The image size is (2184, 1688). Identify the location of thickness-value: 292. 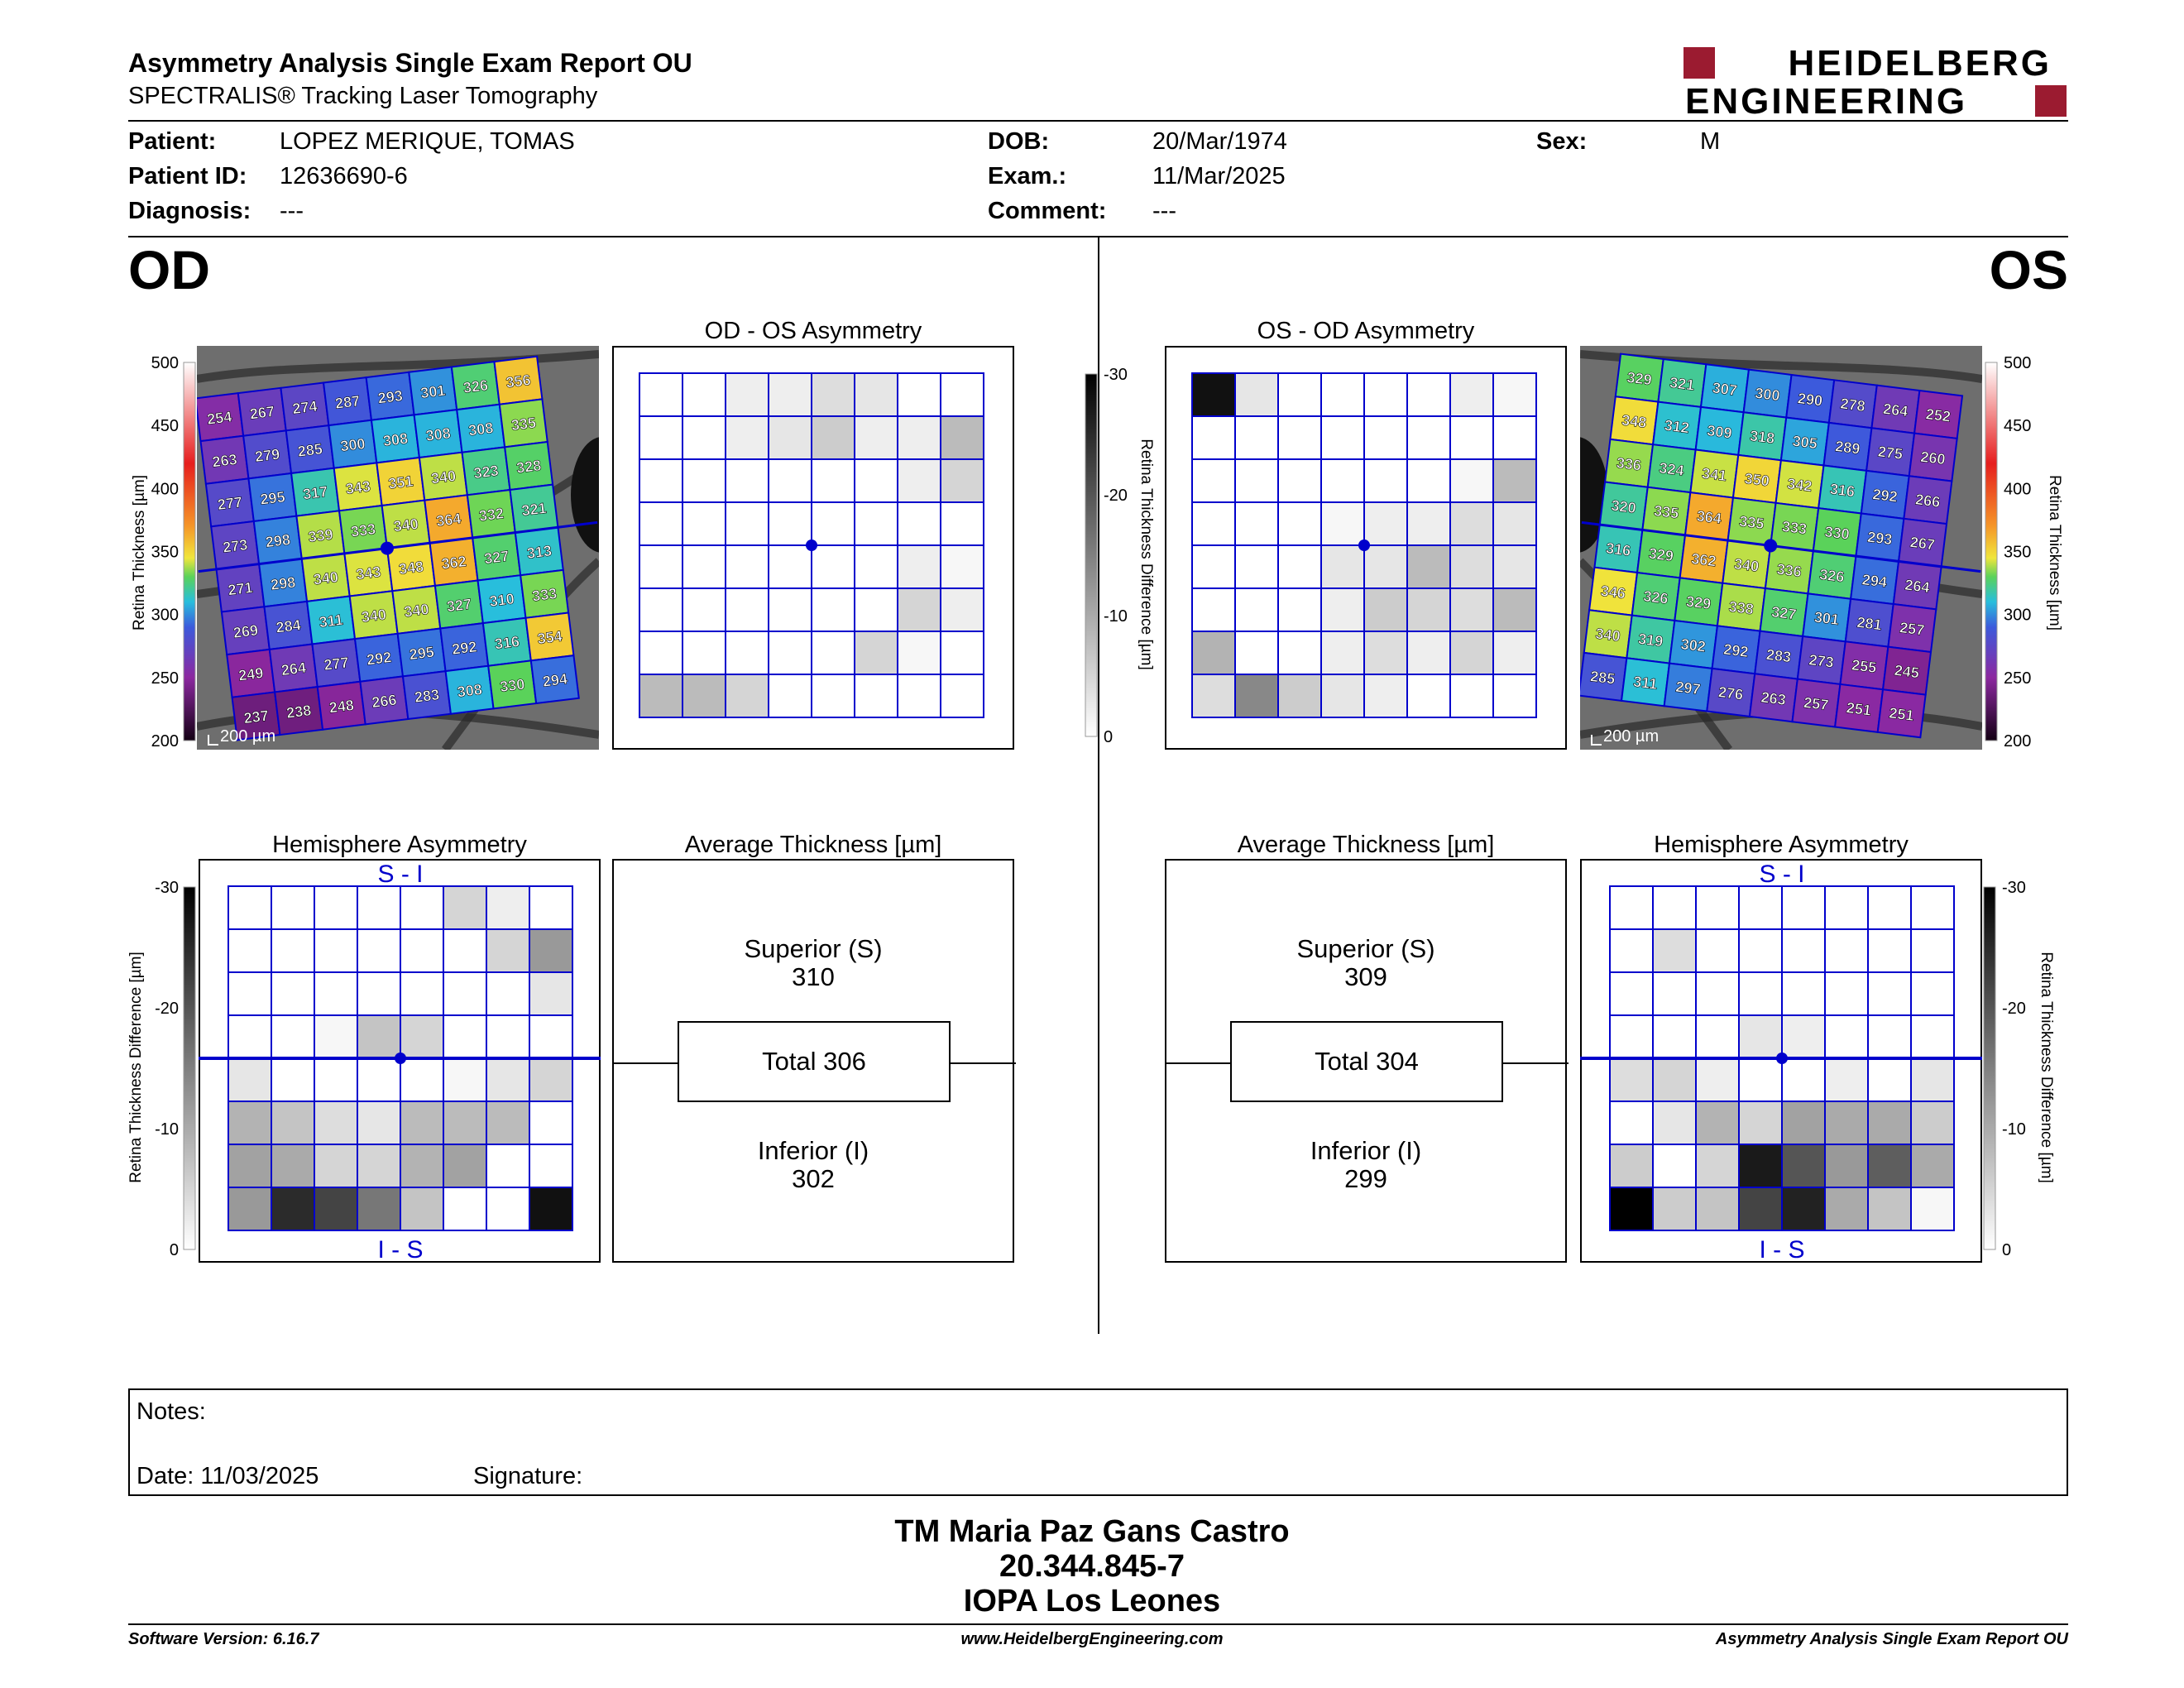
(464, 648).